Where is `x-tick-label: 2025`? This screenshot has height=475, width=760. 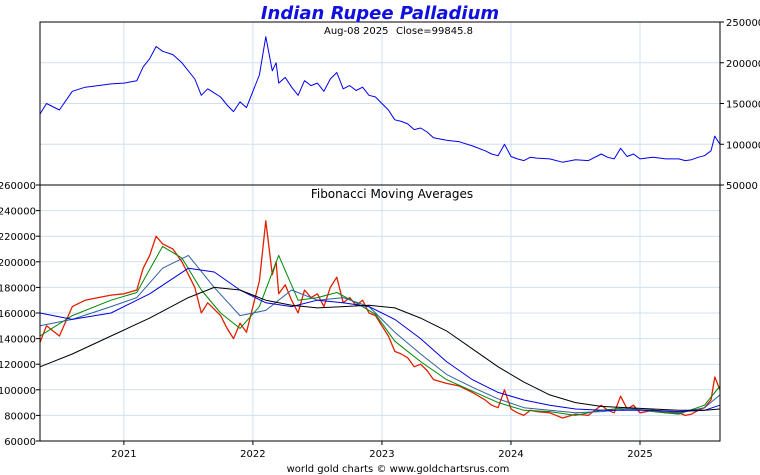
x-tick-label: 2025 is located at coordinates (639, 454).